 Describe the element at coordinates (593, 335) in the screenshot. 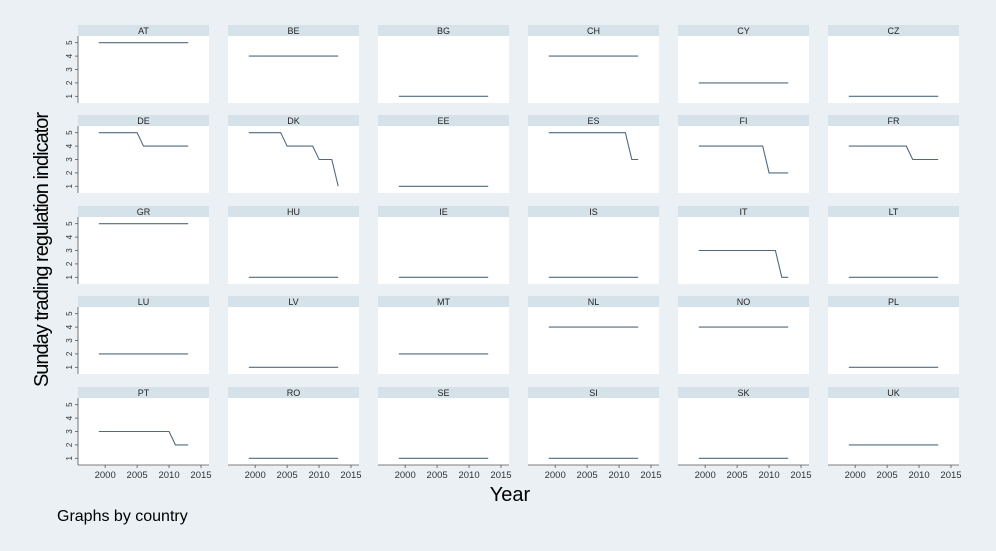

I see `panel-nl: NL` at that location.